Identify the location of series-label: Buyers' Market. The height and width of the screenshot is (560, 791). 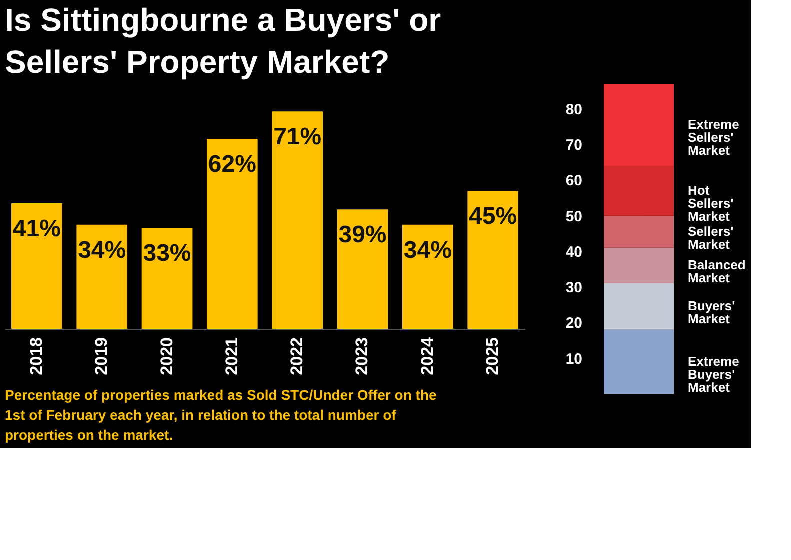
(712, 312).